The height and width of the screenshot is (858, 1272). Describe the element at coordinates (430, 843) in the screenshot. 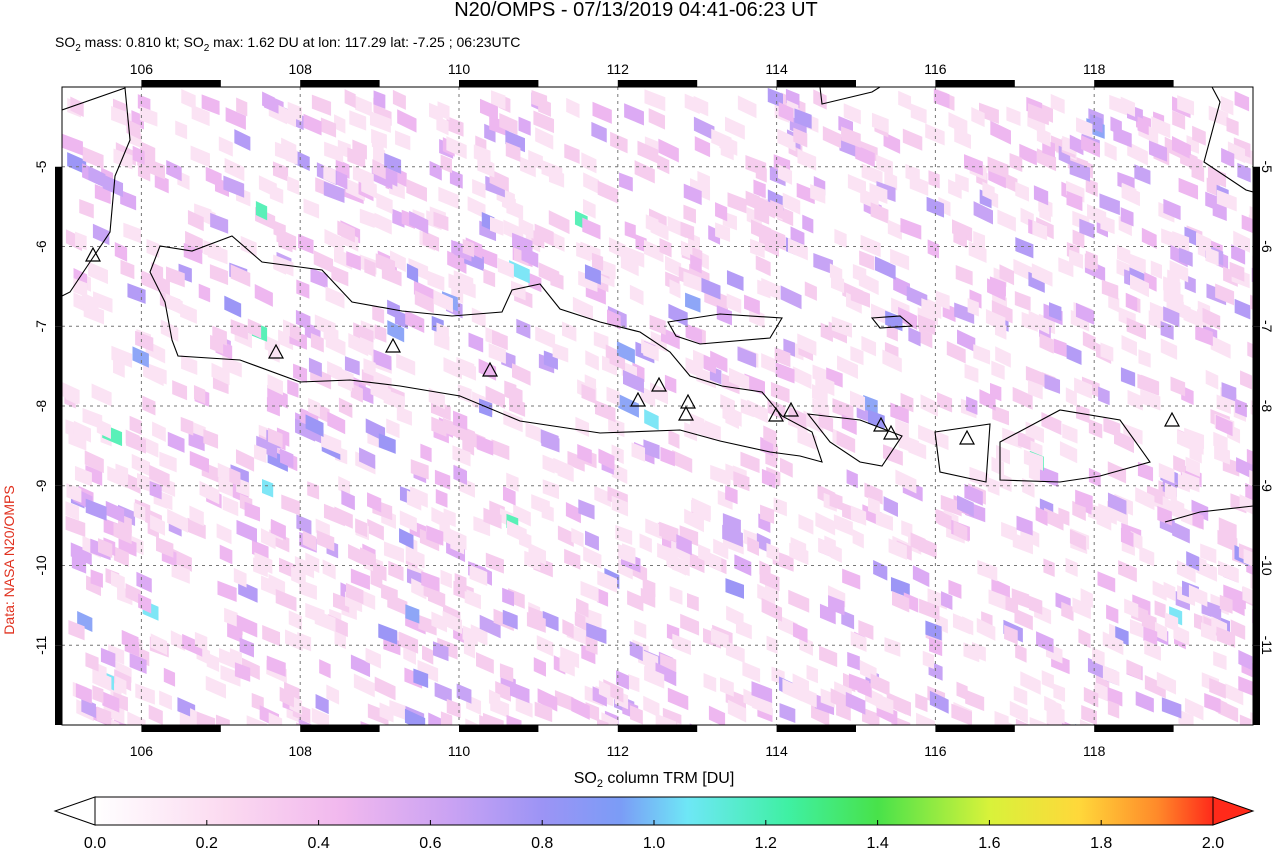

I see `colorbar-tick-label: 0.6` at that location.